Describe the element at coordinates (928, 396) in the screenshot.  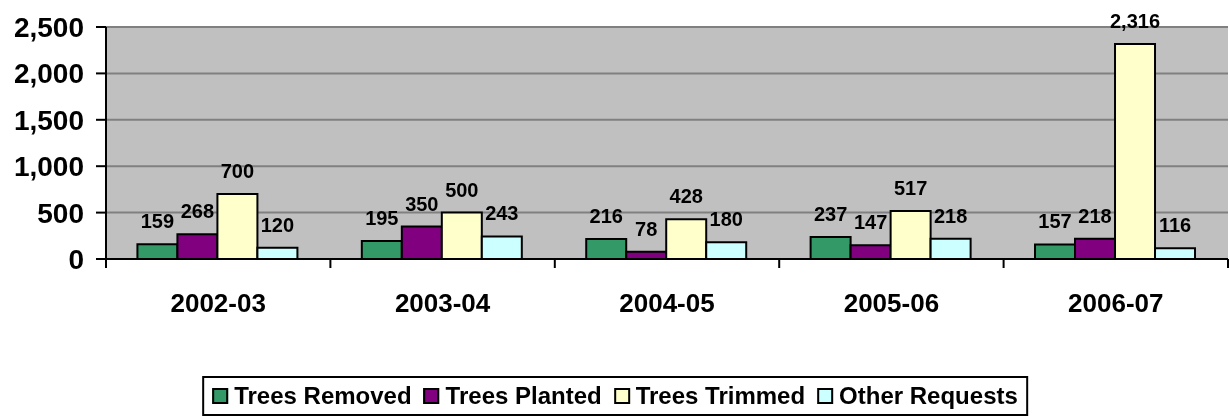
I see `legend-label: Other Requests` at that location.